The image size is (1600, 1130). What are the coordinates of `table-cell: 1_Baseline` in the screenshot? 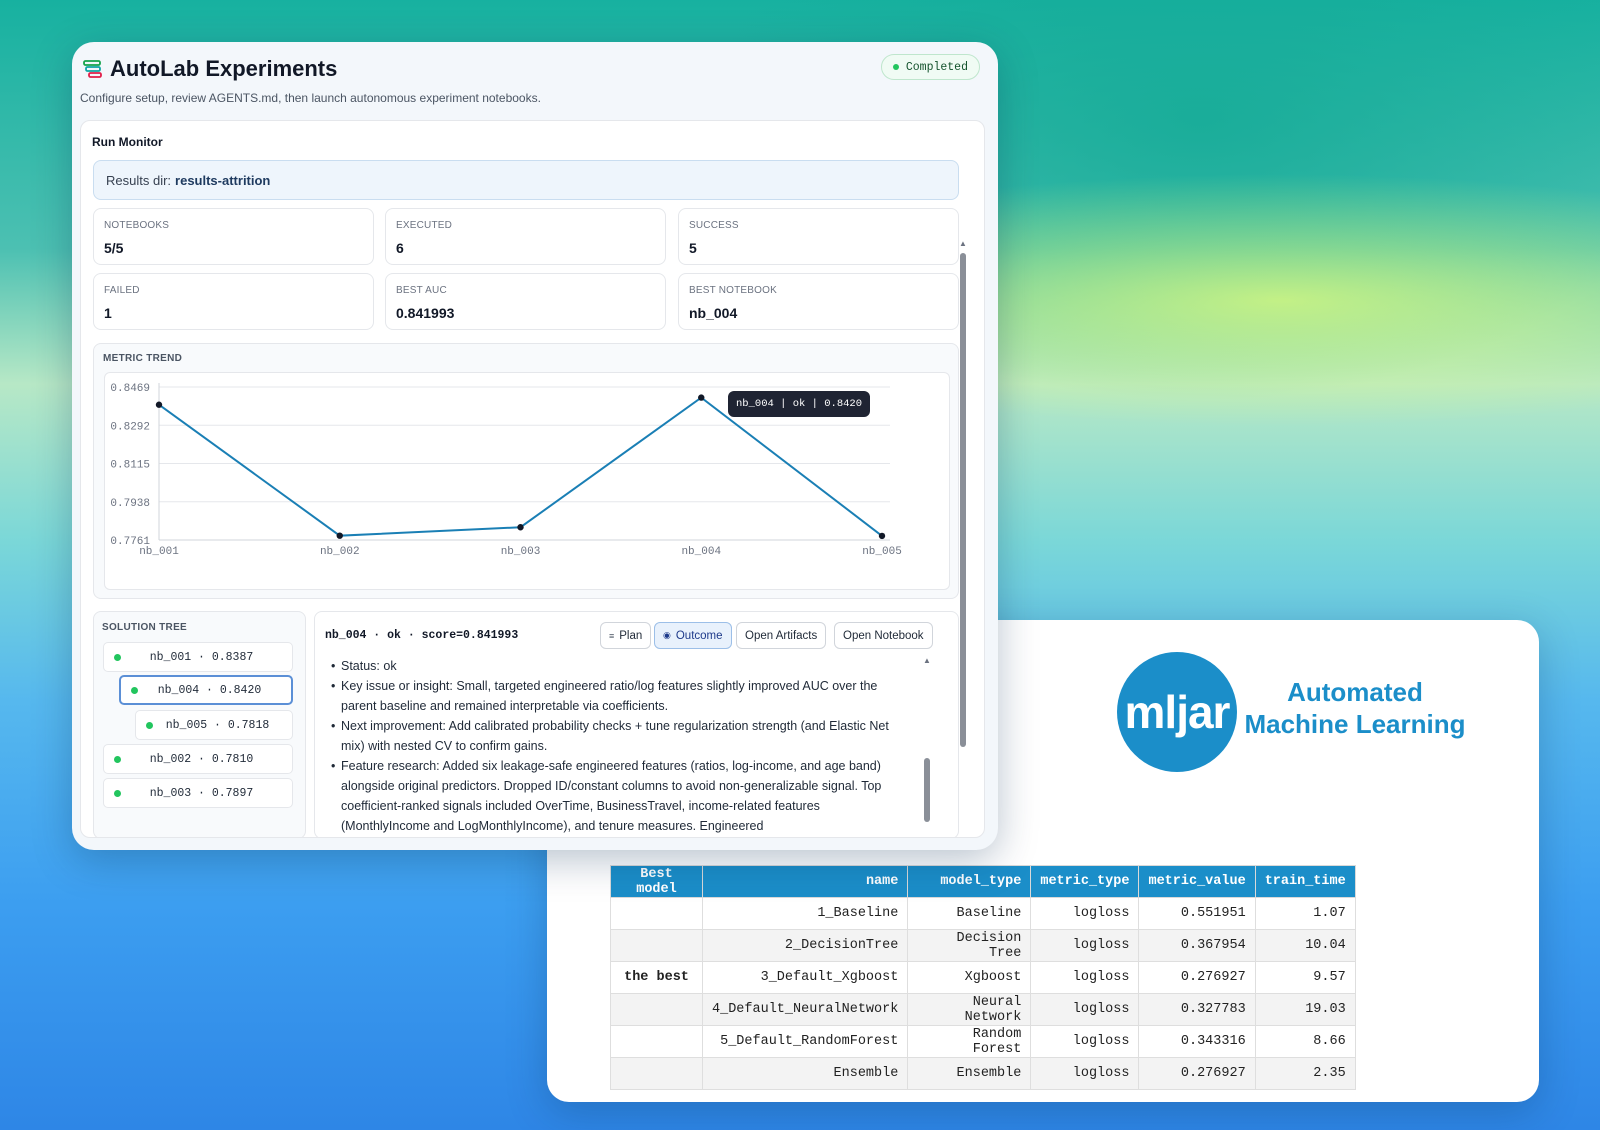 It's located at (805, 913).